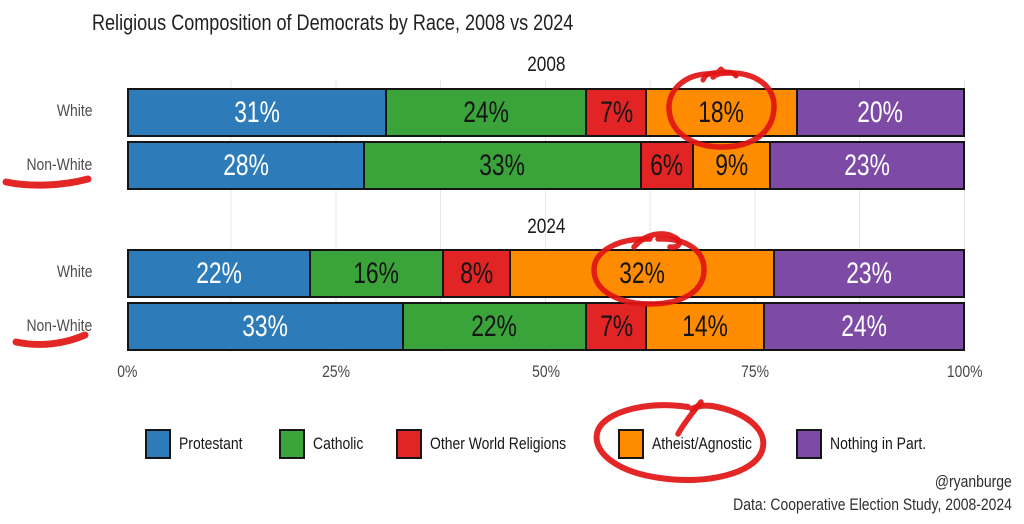 Image resolution: width=1024 pixels, height=524 pixels. I want to click on bar-segment-catholic: 33%, so click(501, 165).